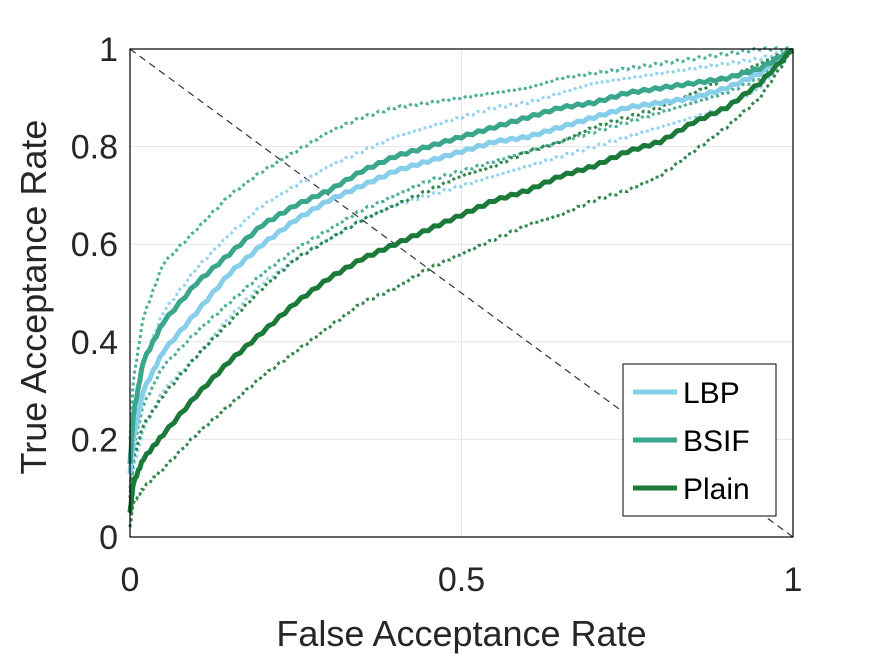  What do you see at coordinates (108, 50) in the screenshot?
I see `y-tick-label: 1` at bounding box center [108, 50].